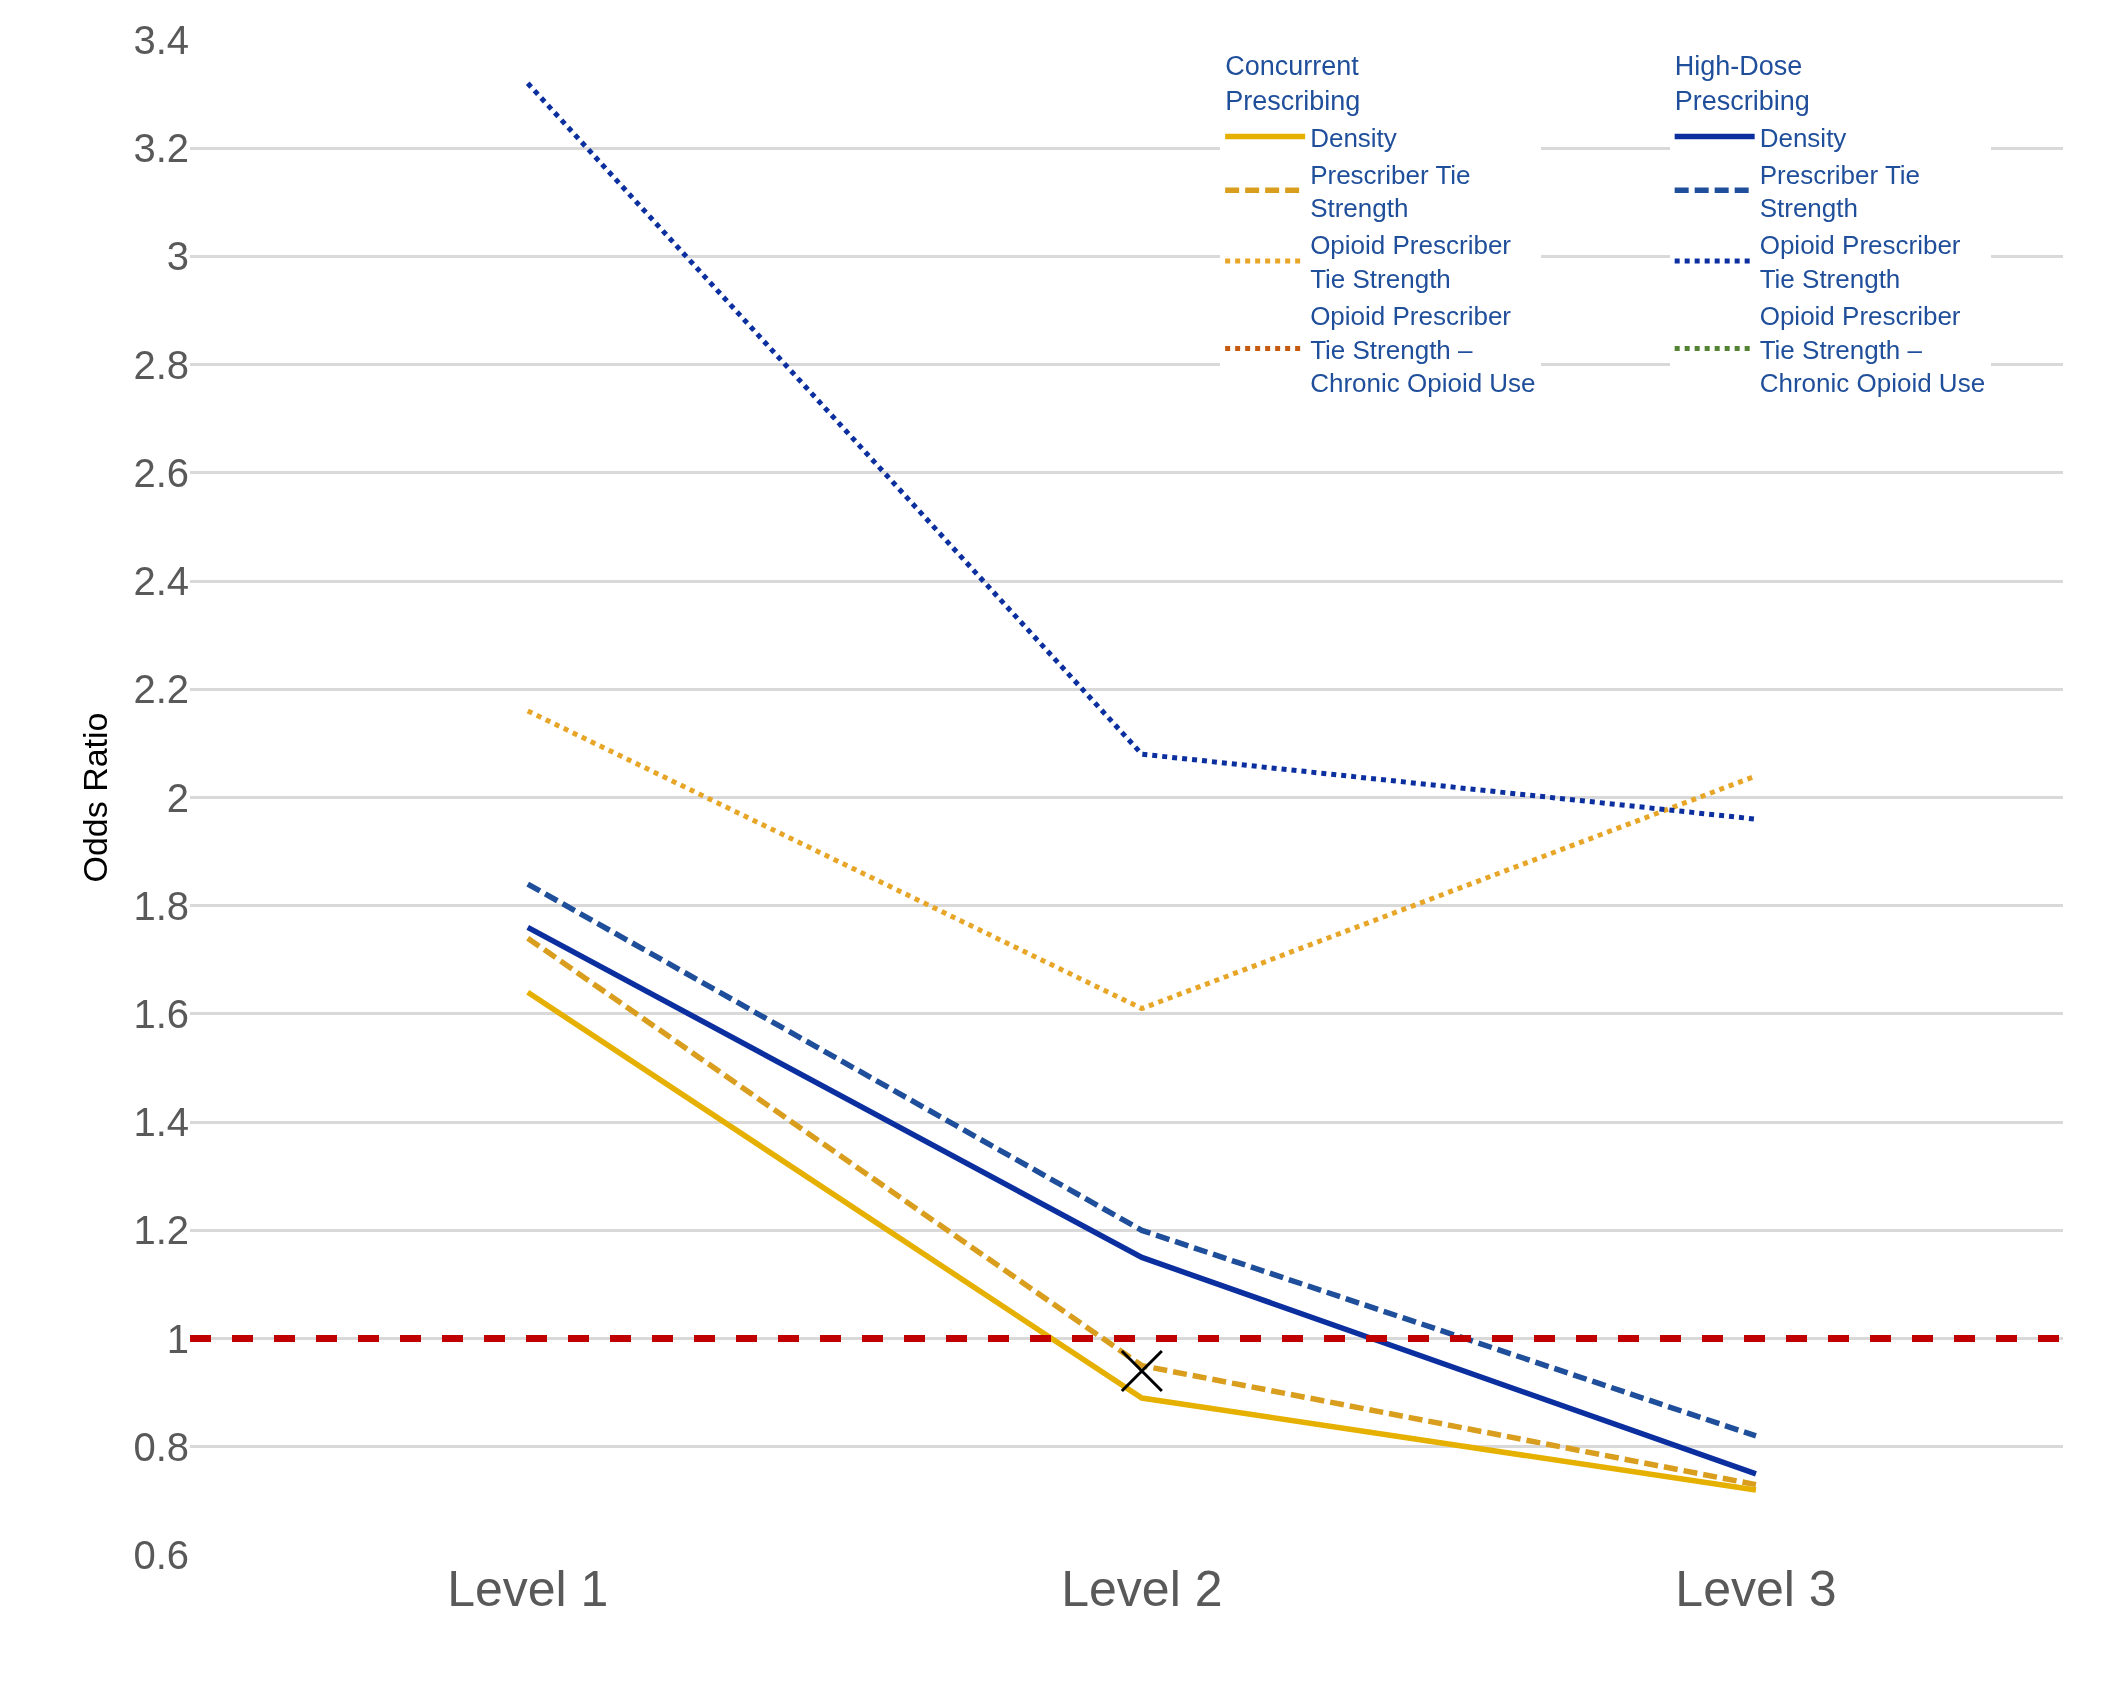  I want to click on y-tick-label: 0.8, so click(161, 1446).